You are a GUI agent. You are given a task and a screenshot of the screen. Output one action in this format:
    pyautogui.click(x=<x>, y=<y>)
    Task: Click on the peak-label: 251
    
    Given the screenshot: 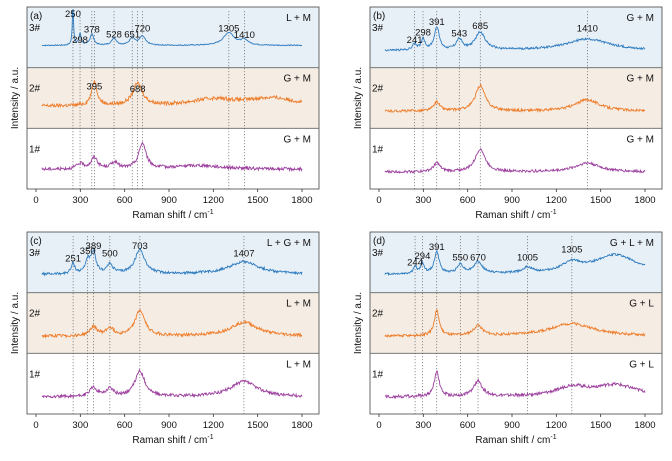 What is the action you would take?
    pyautogui.click(x=73, y=259)
    